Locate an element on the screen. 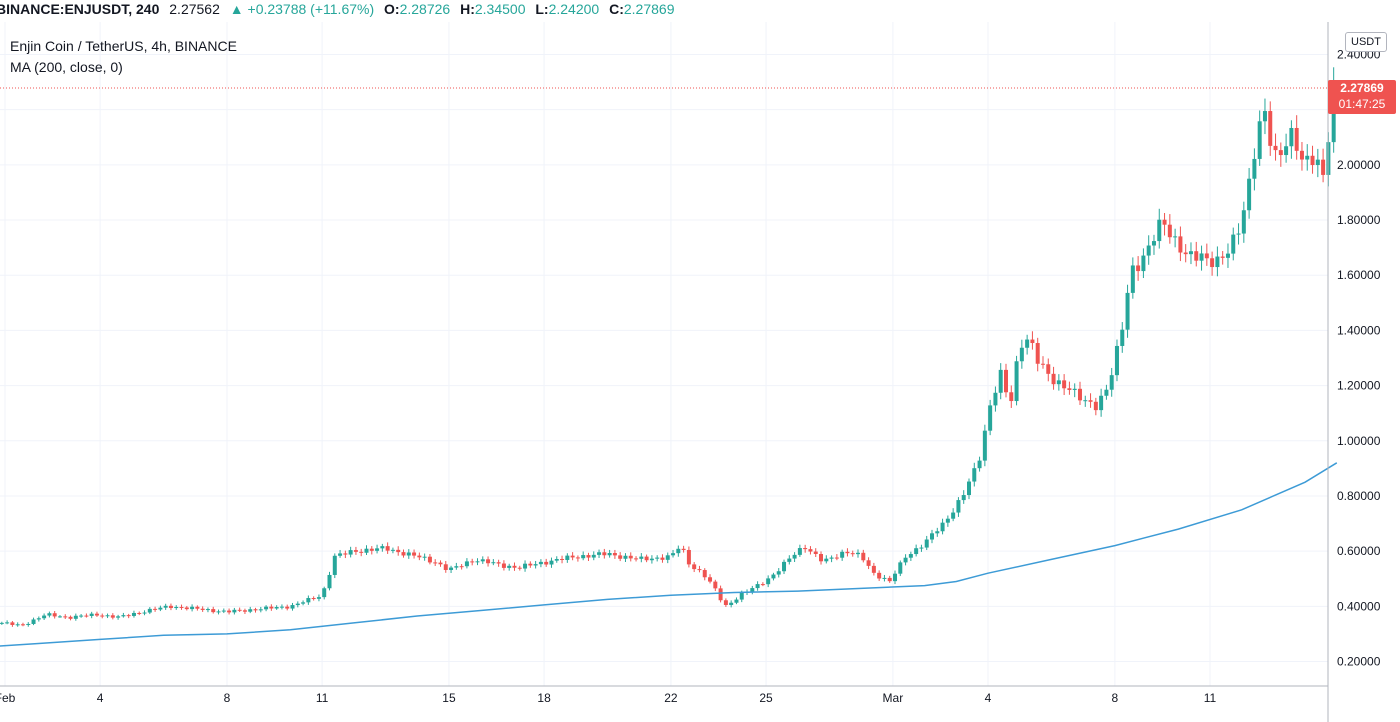  price-tick-label: 2.00000 is located at coordinates (1359, 165).